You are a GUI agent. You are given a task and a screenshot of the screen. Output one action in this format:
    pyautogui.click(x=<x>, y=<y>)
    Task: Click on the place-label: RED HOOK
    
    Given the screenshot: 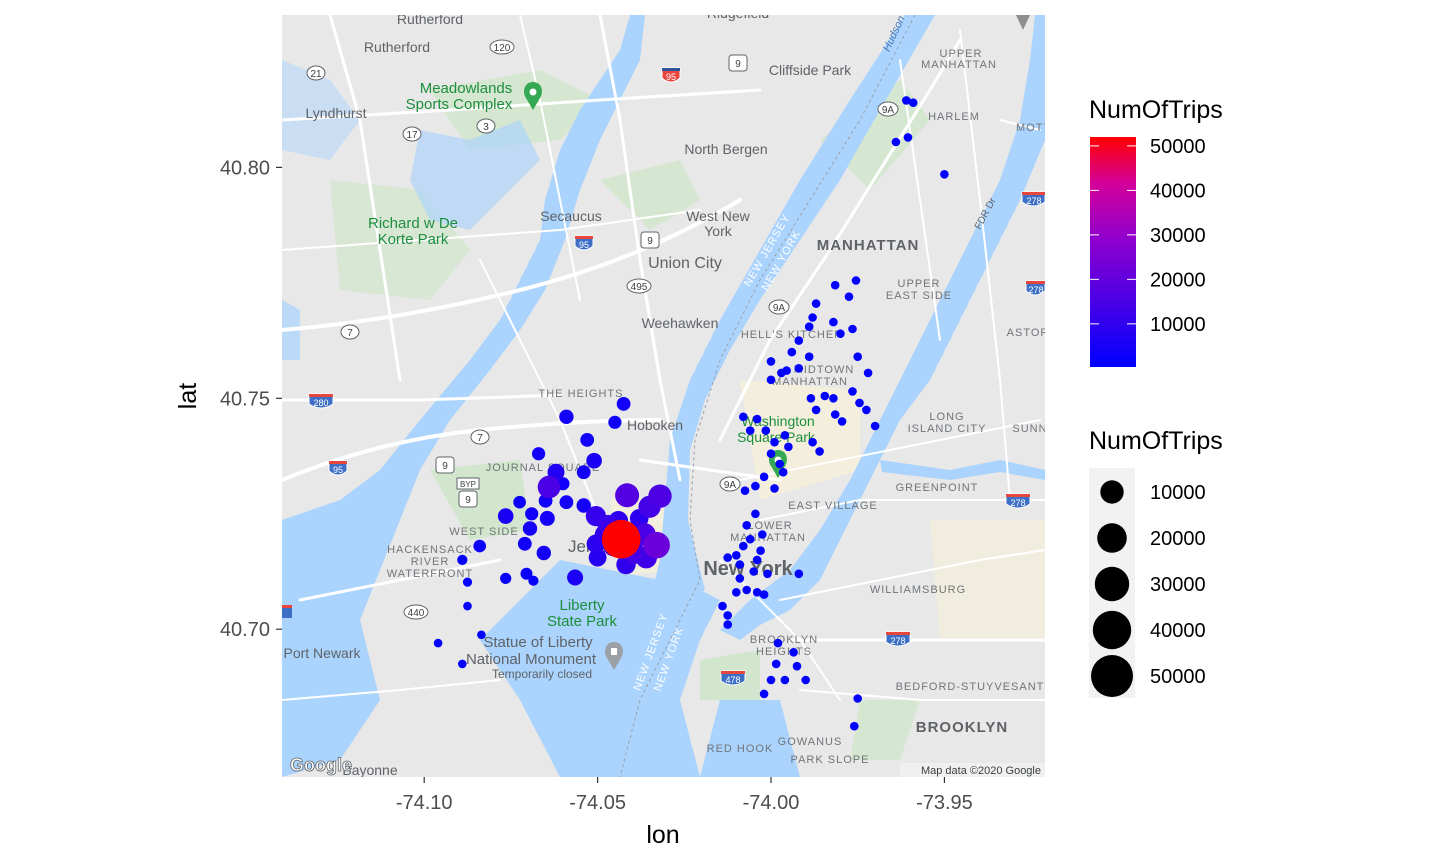 What is the action you would take?
    pyautogui.click(x=740, y=749)
    